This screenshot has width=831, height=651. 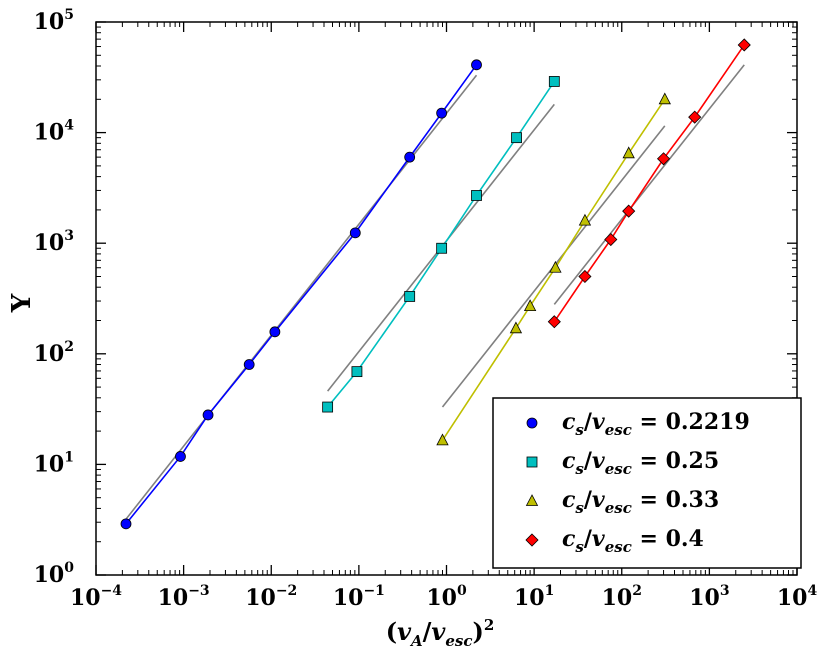 What do you see at coordinates (569, 500) in the screenshot?
I see `legend-2-c: c` at bounding box center [569, 500].